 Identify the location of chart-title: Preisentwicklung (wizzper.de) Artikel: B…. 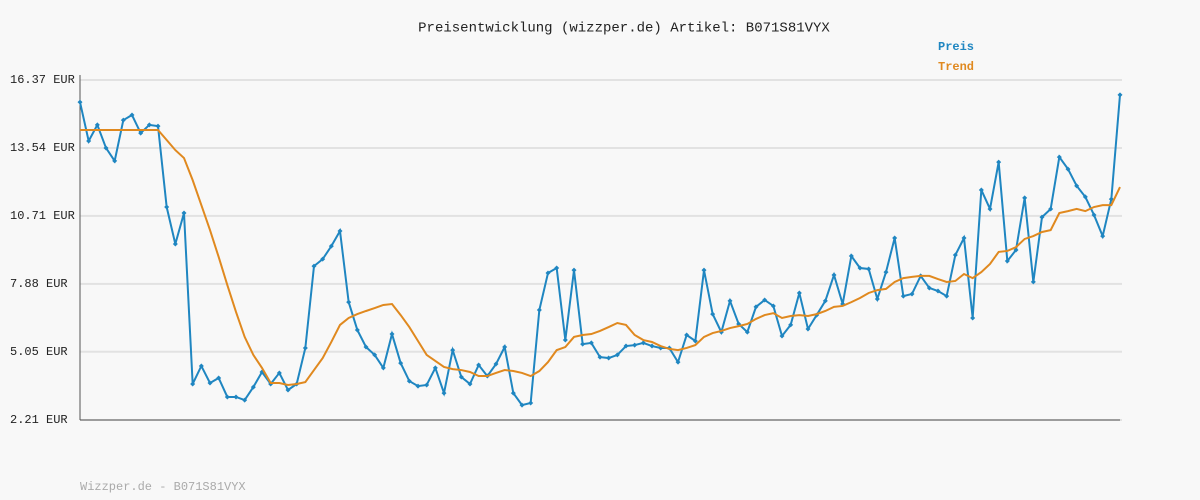
(624, 29).